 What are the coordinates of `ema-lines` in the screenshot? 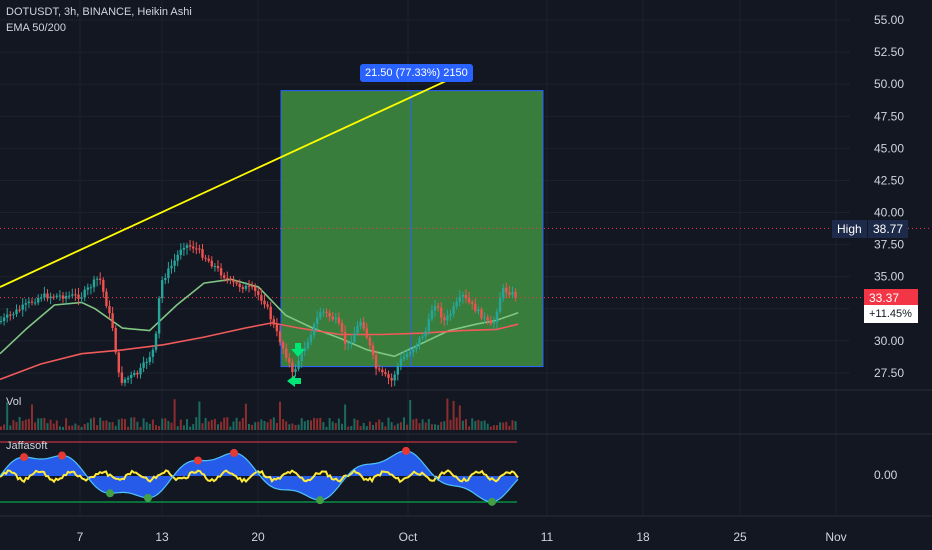 It's located at (259, 329).